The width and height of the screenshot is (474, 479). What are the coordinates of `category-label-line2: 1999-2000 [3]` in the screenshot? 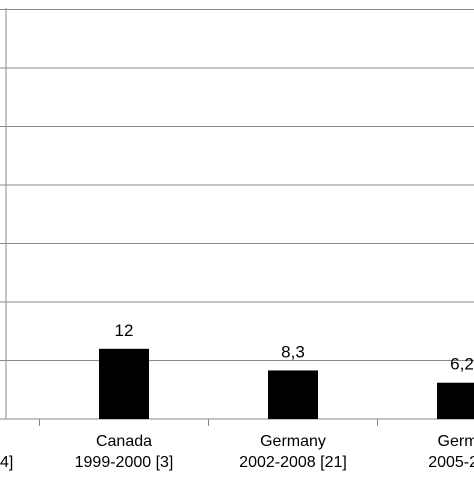 It's located at (124, 462).